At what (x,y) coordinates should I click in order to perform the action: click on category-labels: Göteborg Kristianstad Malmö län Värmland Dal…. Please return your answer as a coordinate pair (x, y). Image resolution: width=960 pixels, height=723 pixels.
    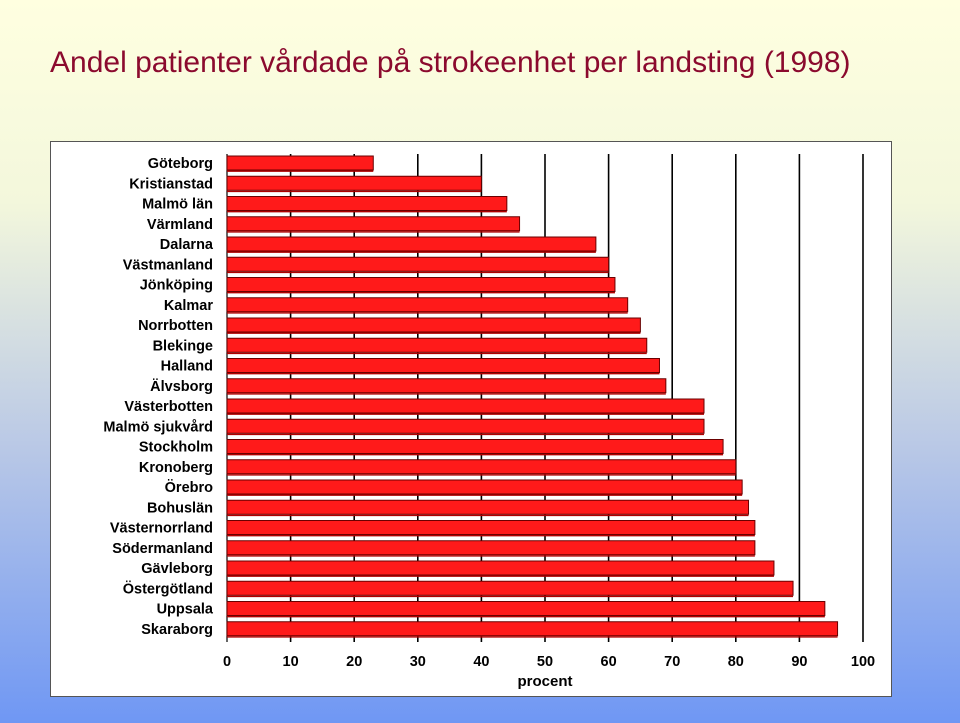
    Looking at the image, I should click on (158, 397).